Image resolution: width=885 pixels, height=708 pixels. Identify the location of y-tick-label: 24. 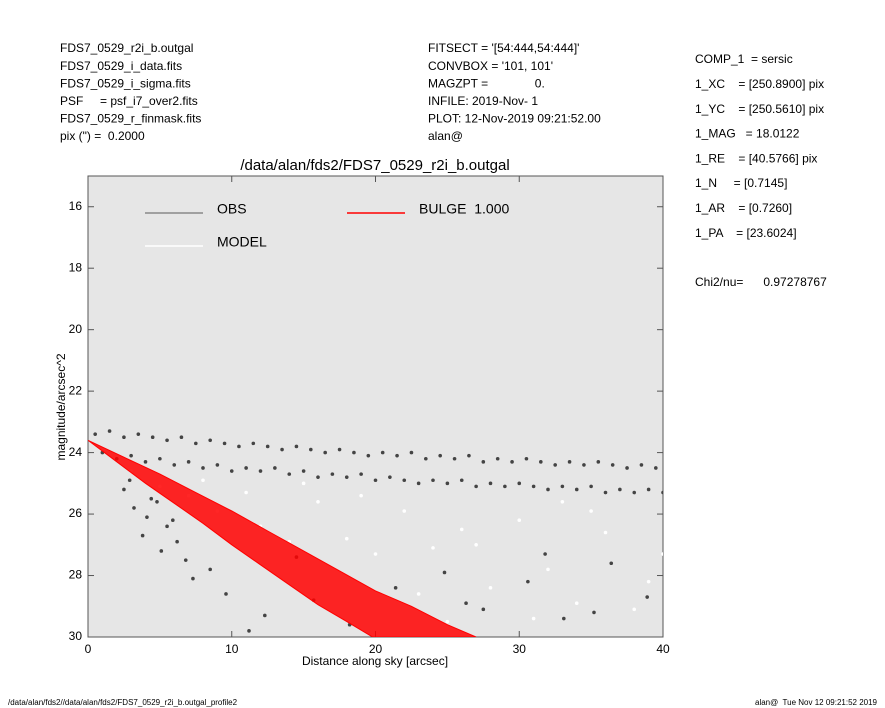
(76, 452).